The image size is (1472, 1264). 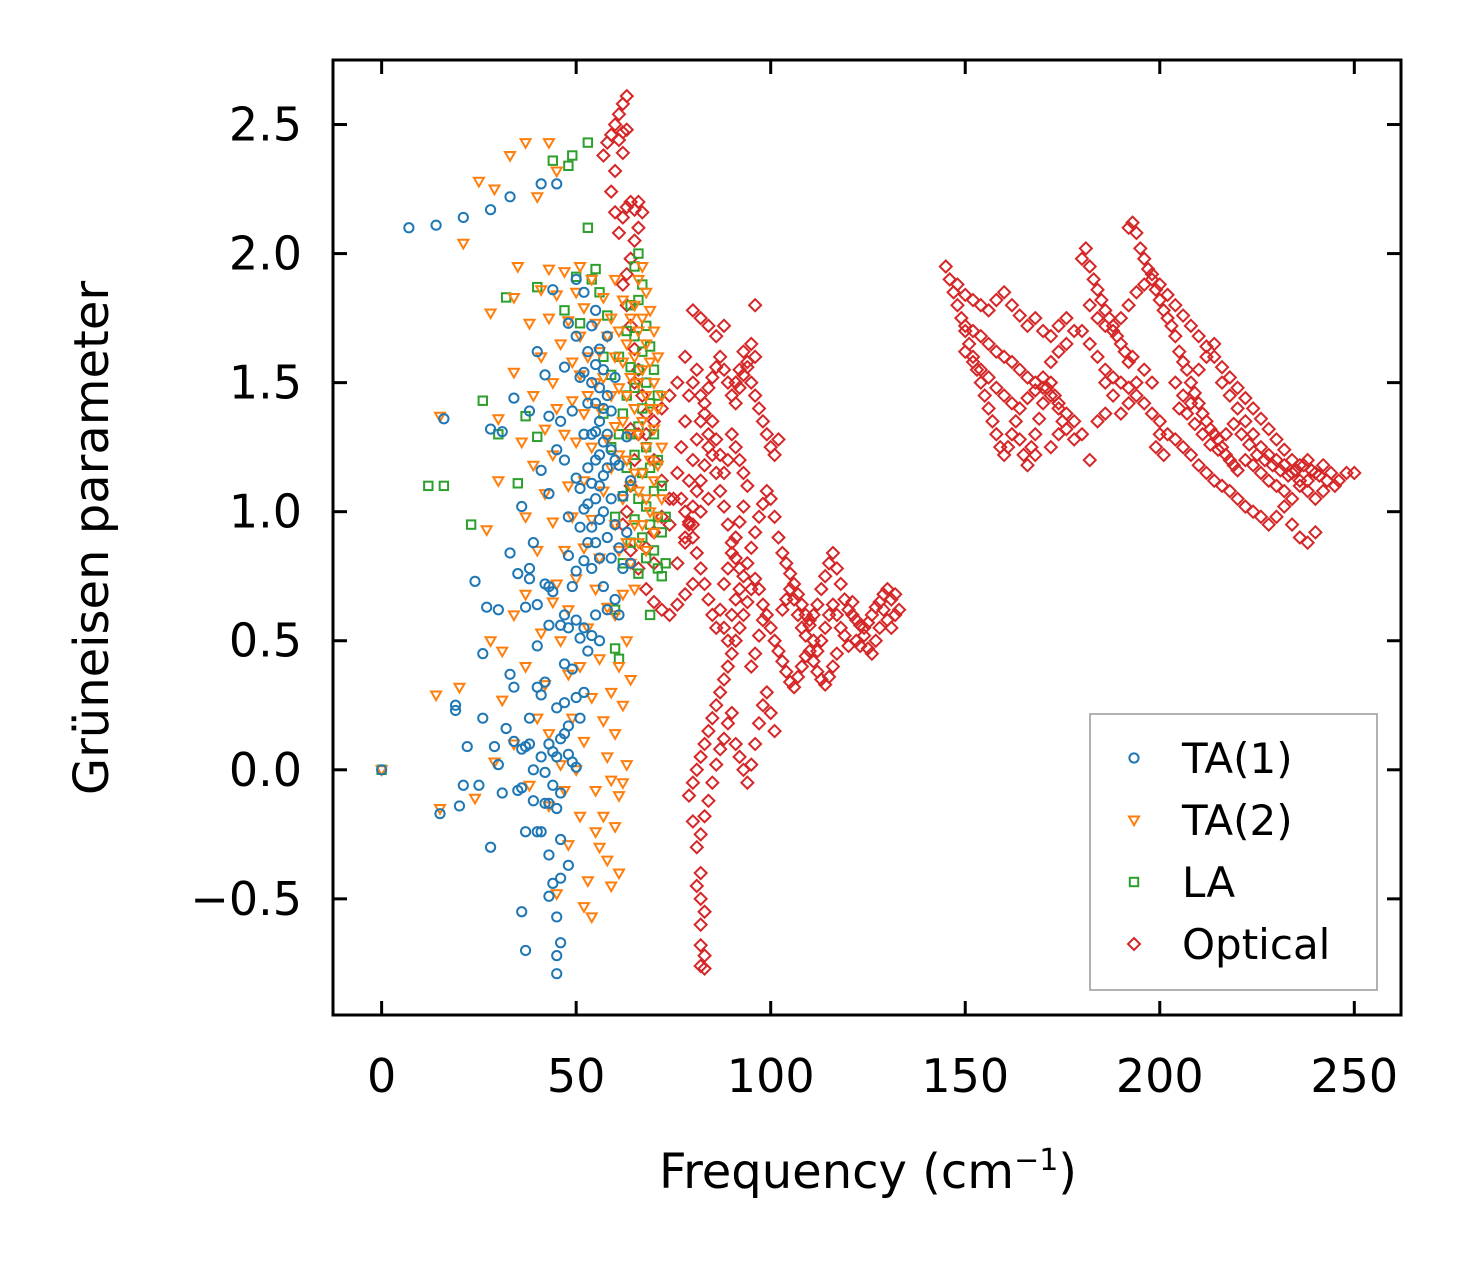 What do you see at coordinates (265, 641) in the screenshot?
I see `y-tick-label: 0.5` at bounding box center [265, 641].